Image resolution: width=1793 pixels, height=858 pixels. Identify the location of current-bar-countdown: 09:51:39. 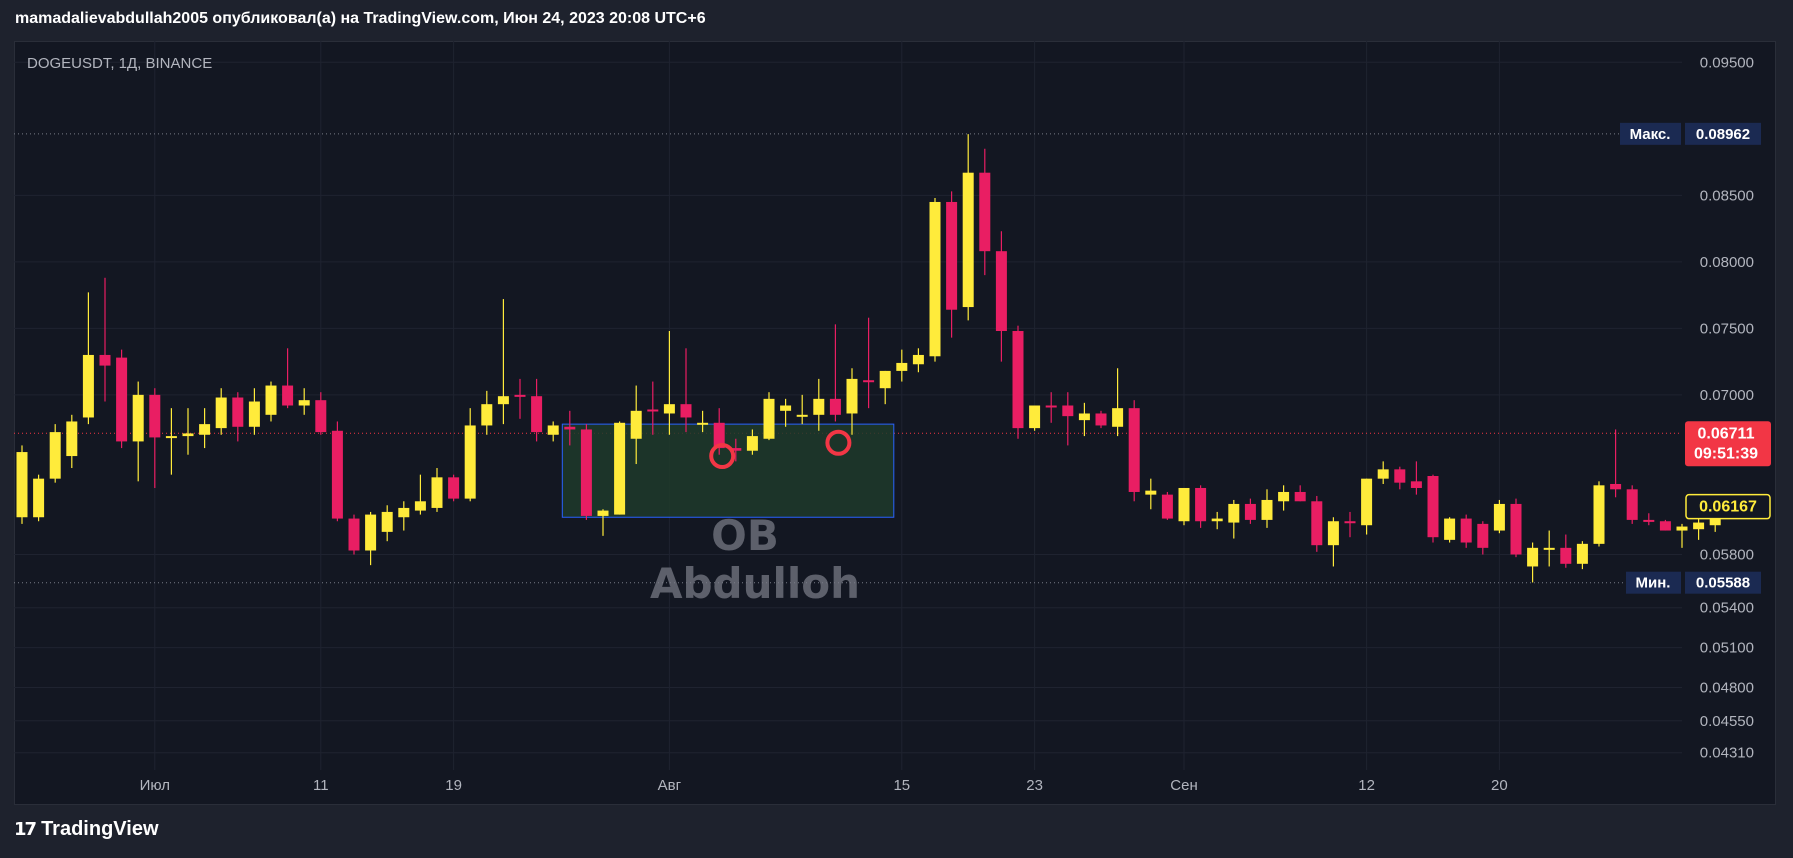
(1726, 453).